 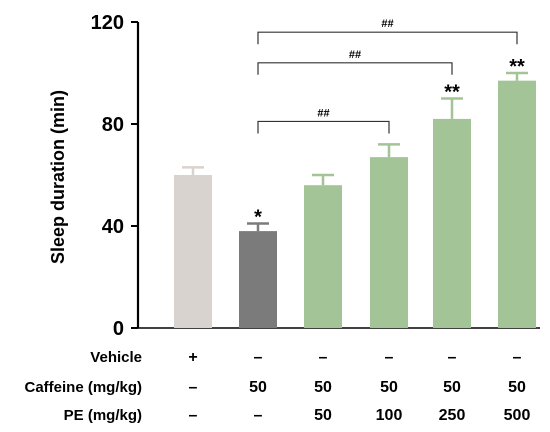 I want to click on condition-cell: 100, so click(x=389, y=415).